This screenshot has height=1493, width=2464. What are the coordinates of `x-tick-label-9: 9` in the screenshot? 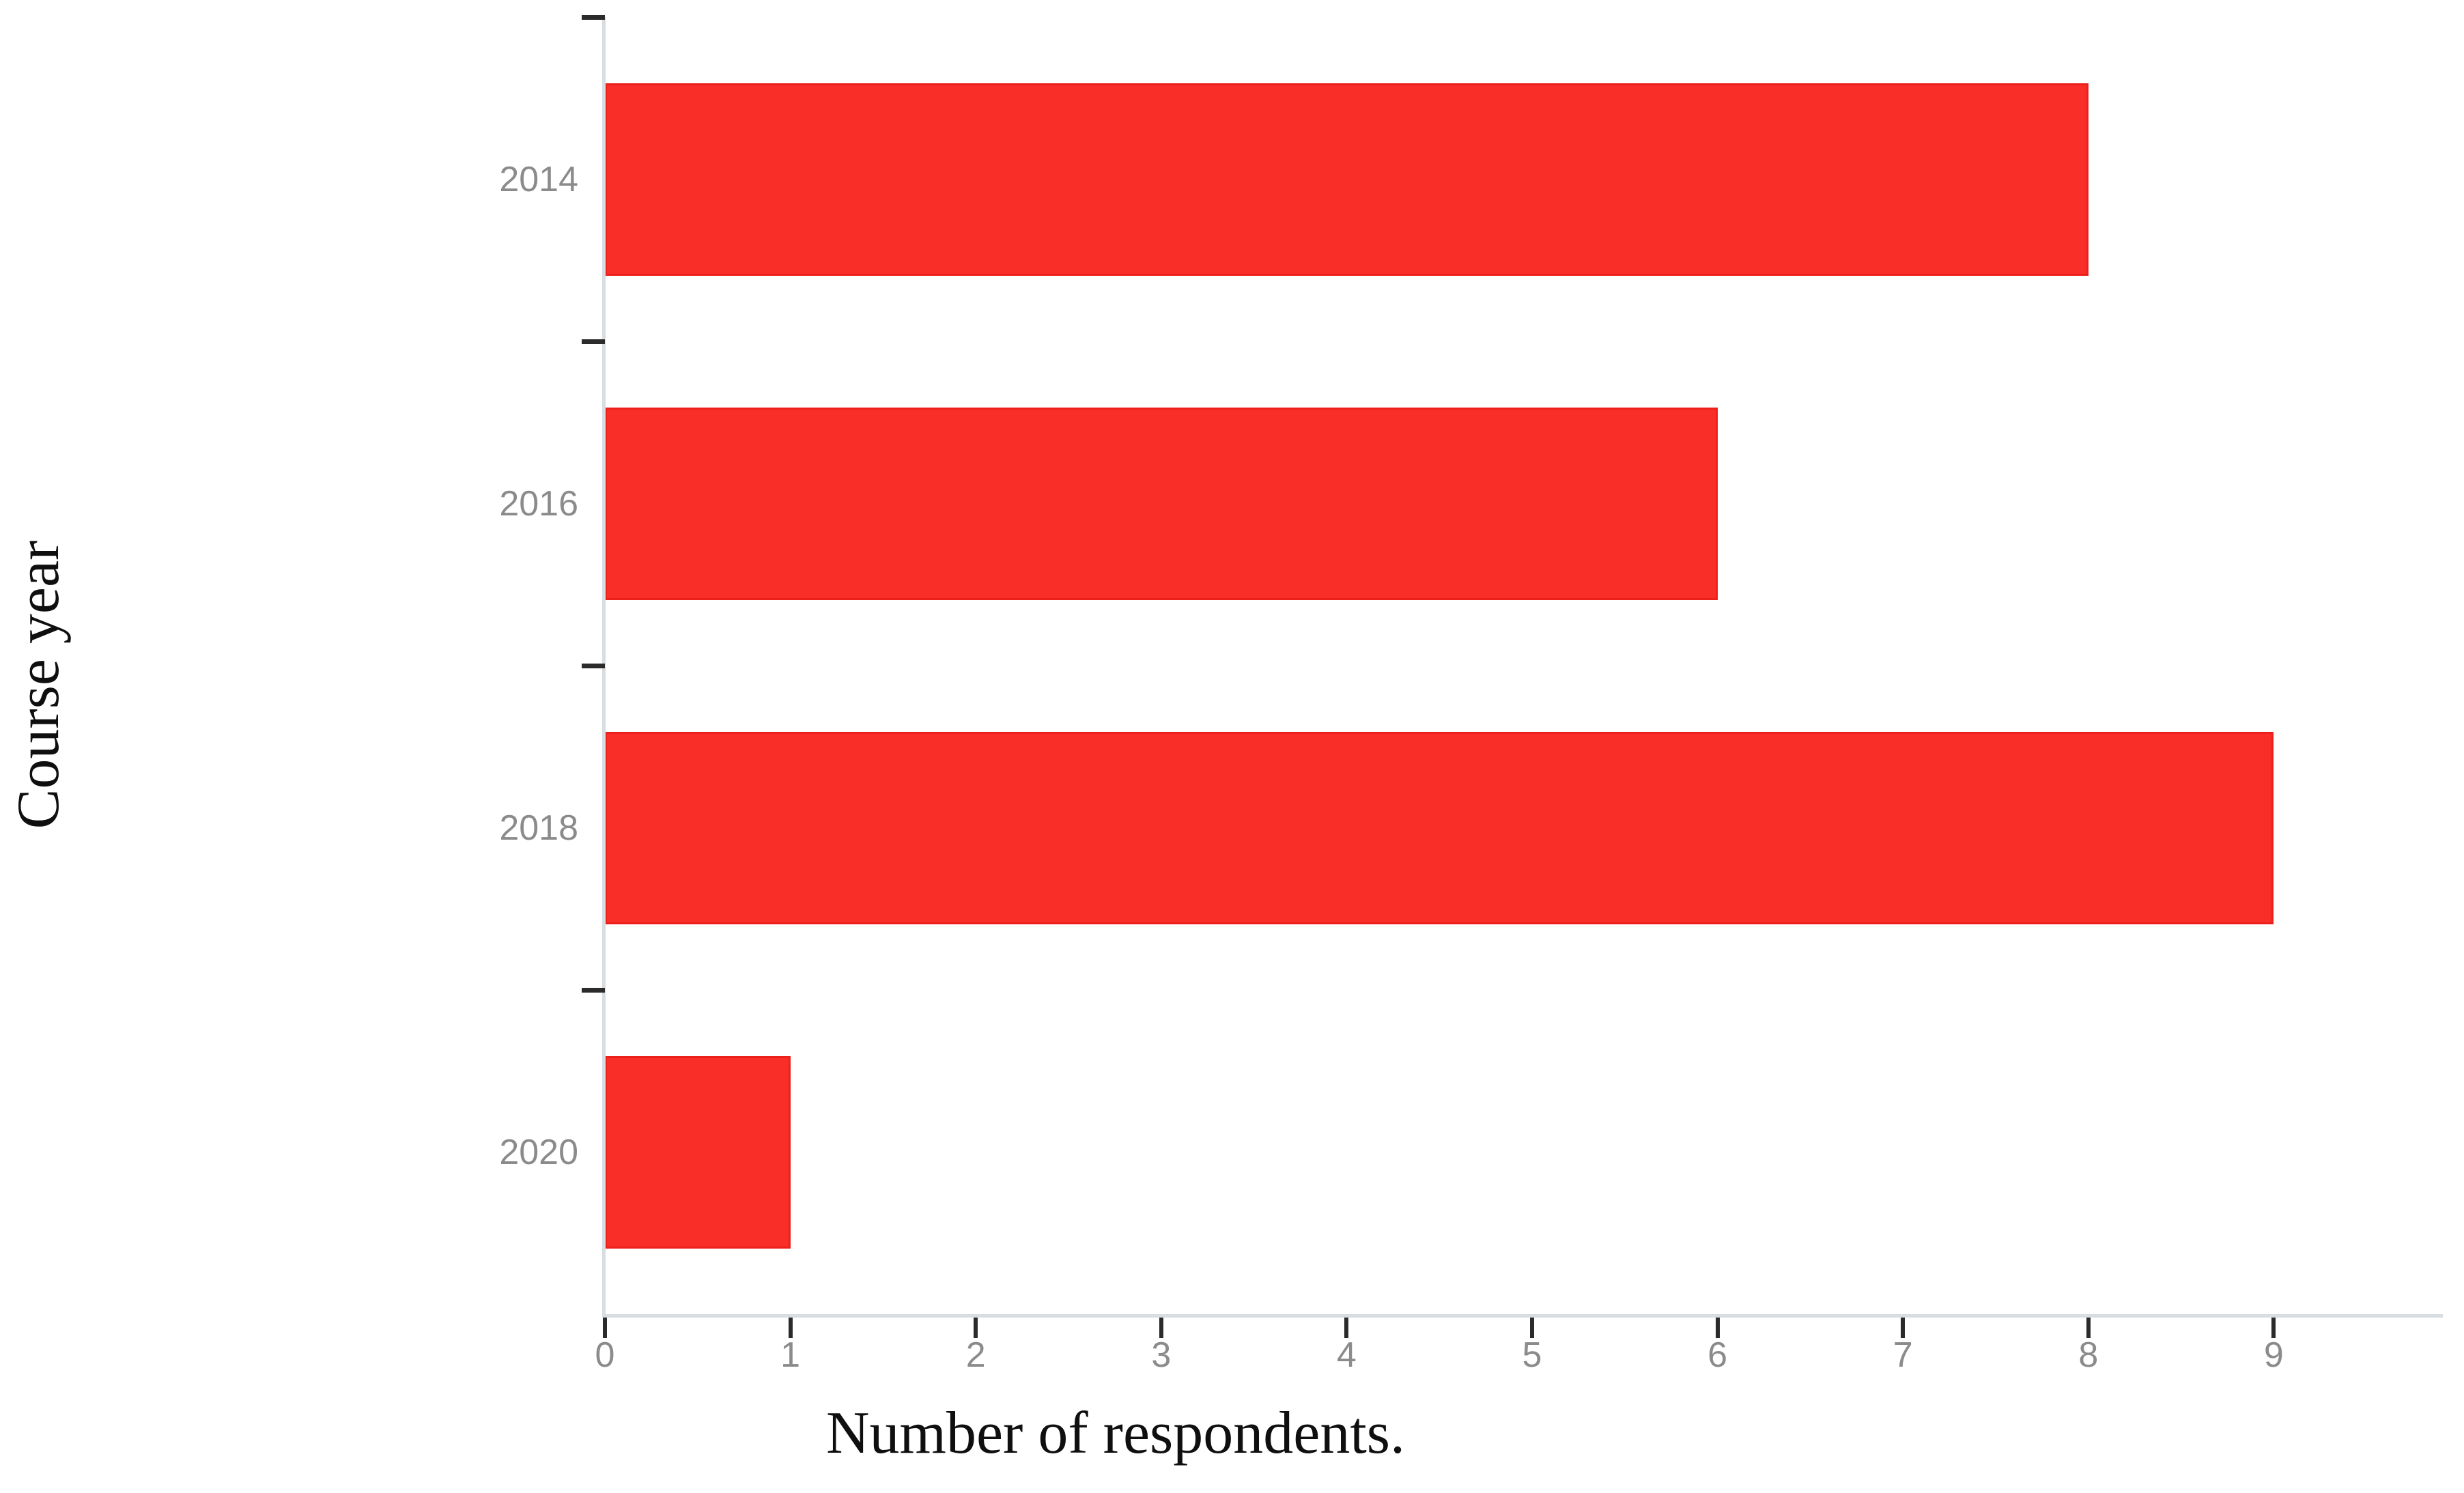 It's located at (2273, 1355).